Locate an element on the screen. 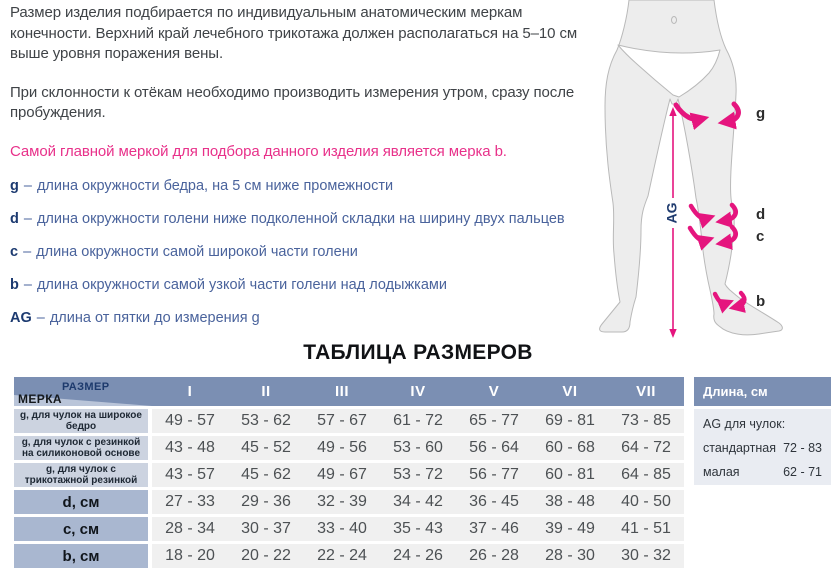  cell: 53 - 60 is located at coordinates (418, 447).